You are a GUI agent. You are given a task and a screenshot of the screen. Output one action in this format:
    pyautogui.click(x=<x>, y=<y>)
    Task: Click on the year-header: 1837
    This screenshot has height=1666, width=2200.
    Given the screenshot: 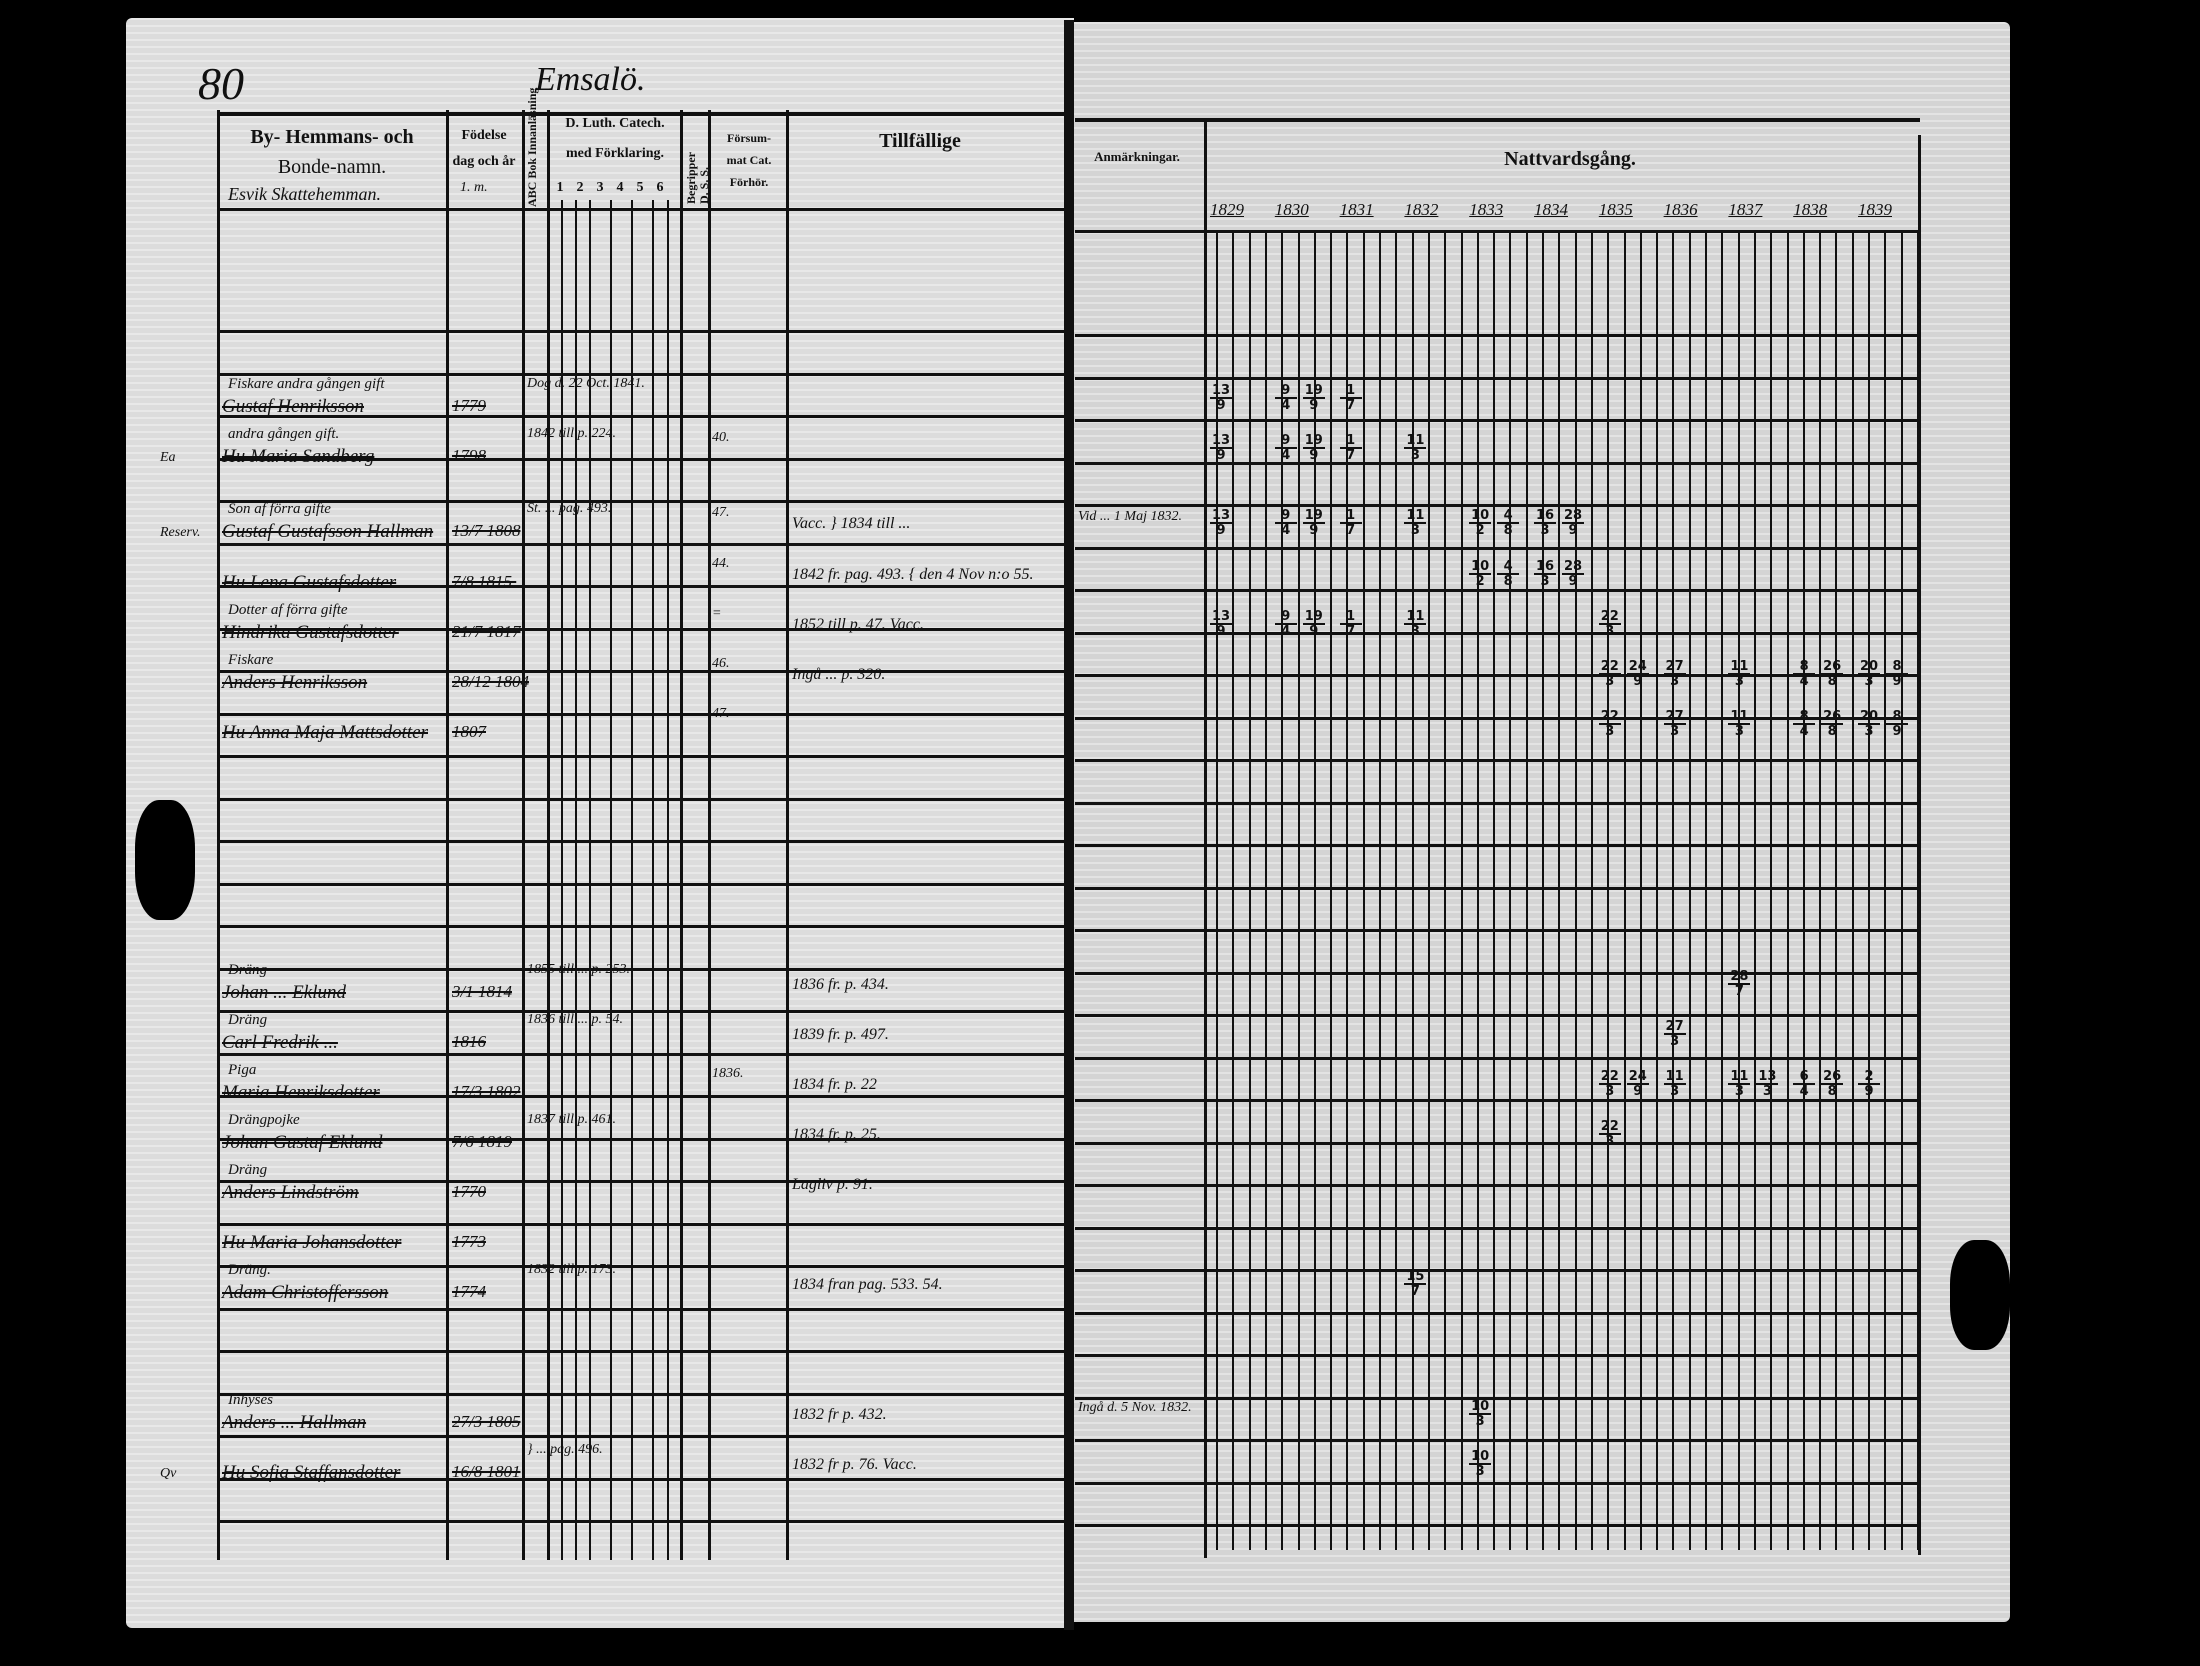 What is the action you would take?
    pyautogui.click(x=1745, y=209)
    